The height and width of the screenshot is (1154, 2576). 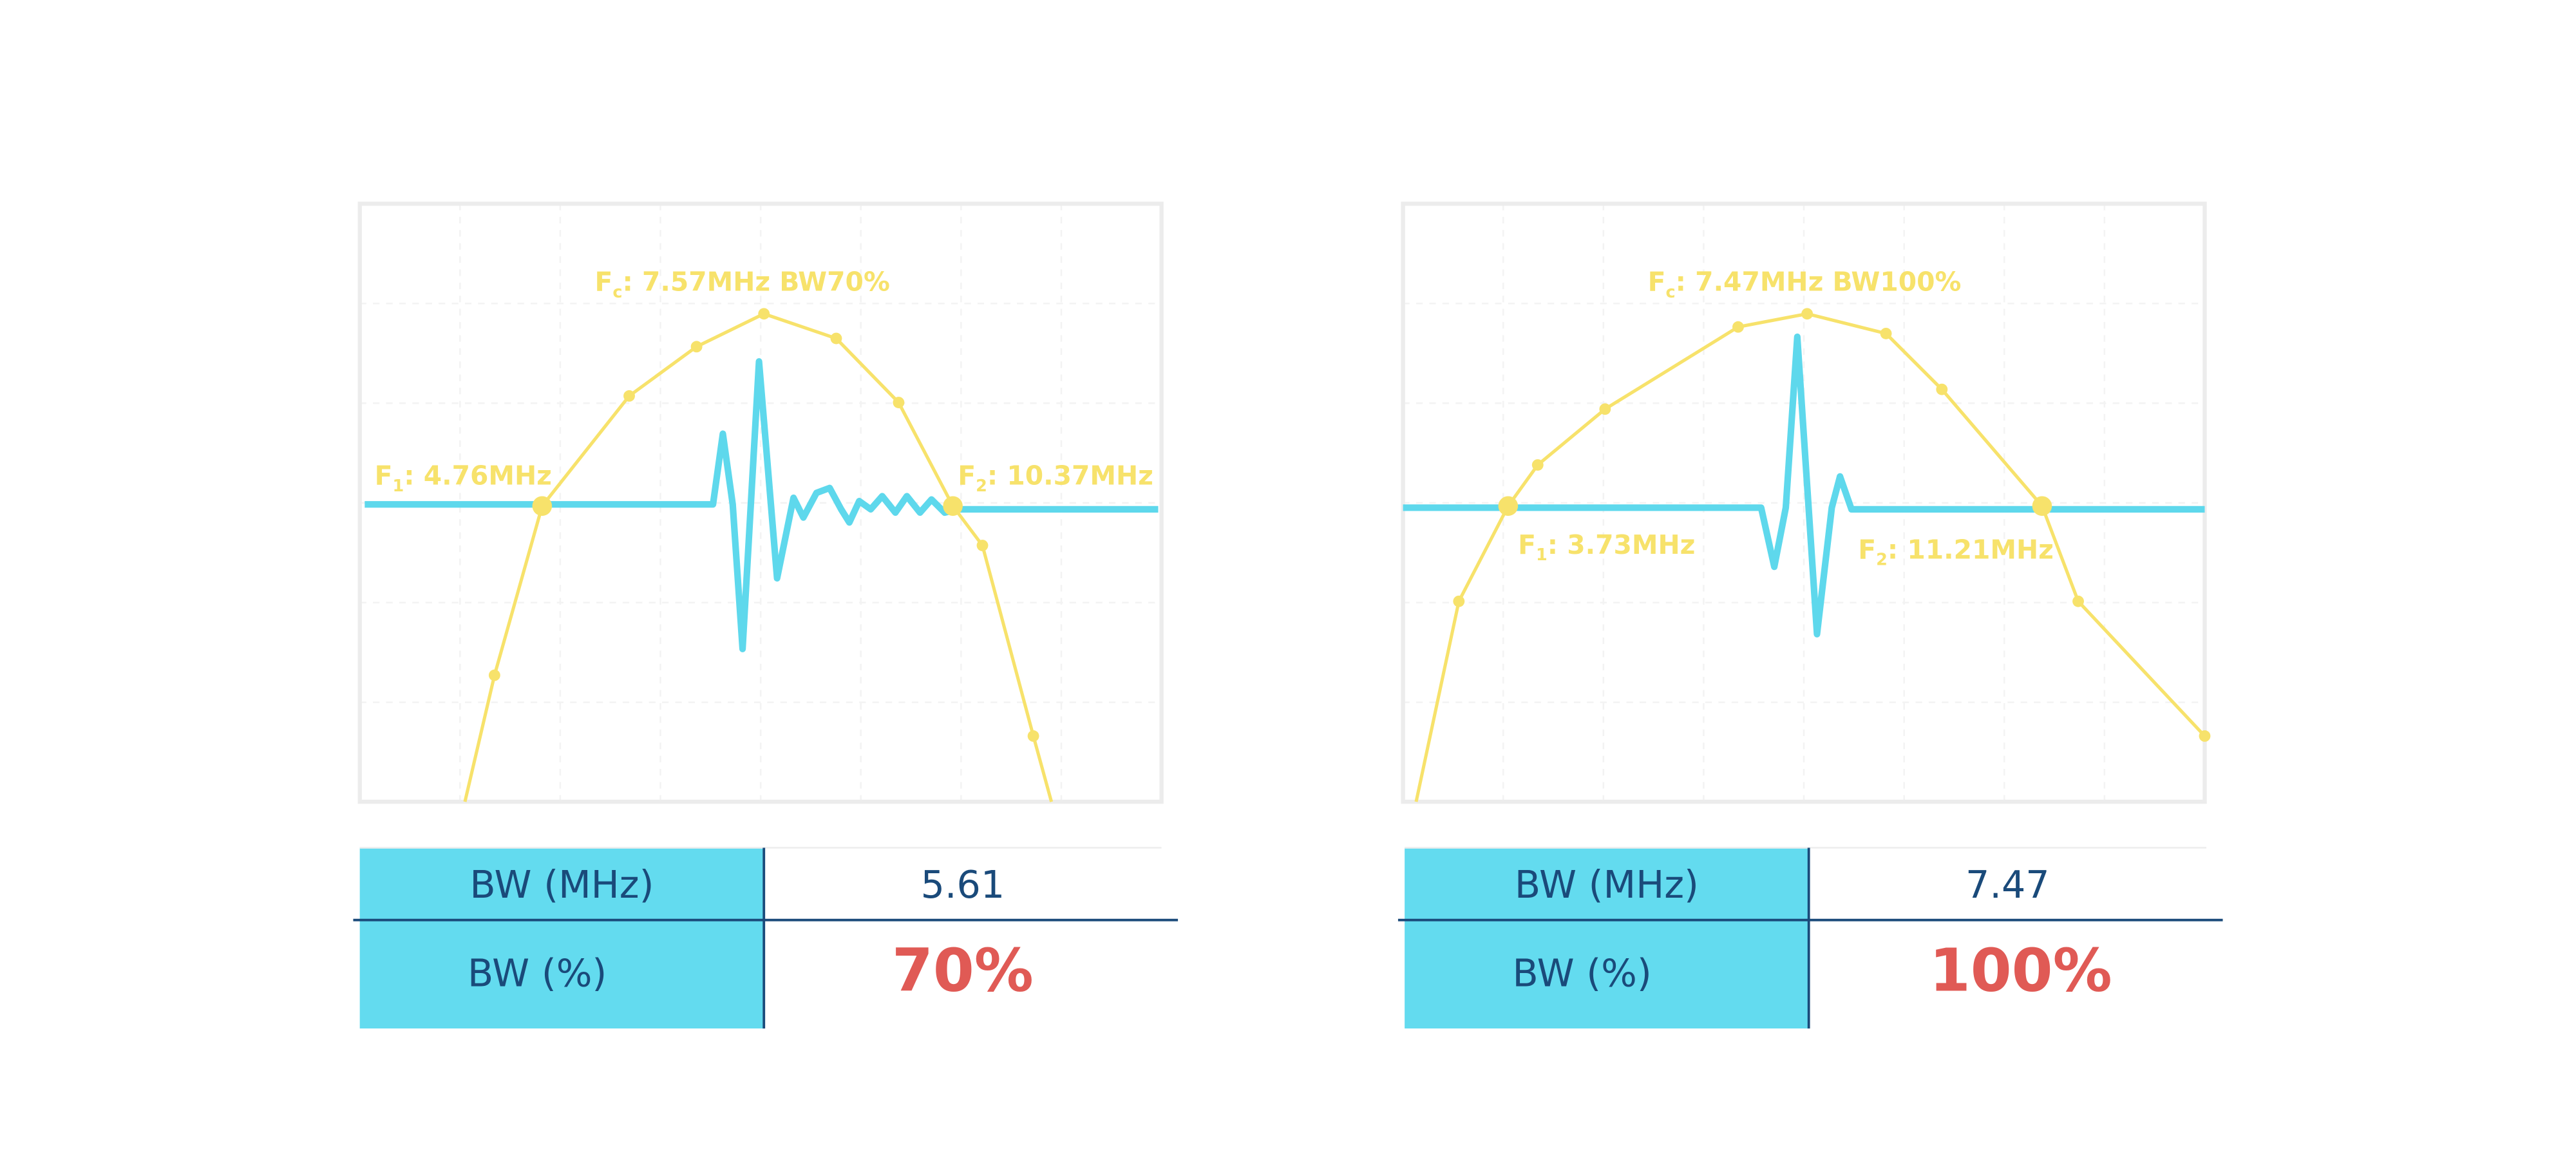 I want to click on f1-label: F1: 4.76MHz, so click(x=463, y=478).